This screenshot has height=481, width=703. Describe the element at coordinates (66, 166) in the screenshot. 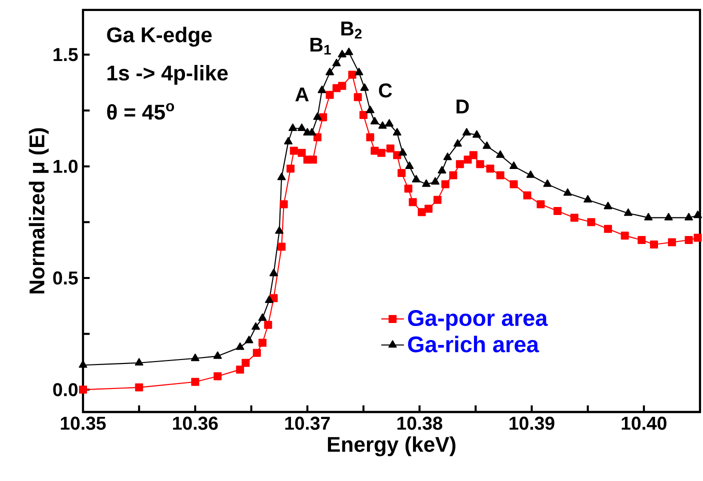

I see `y-tick-label: 1.0` at that location.